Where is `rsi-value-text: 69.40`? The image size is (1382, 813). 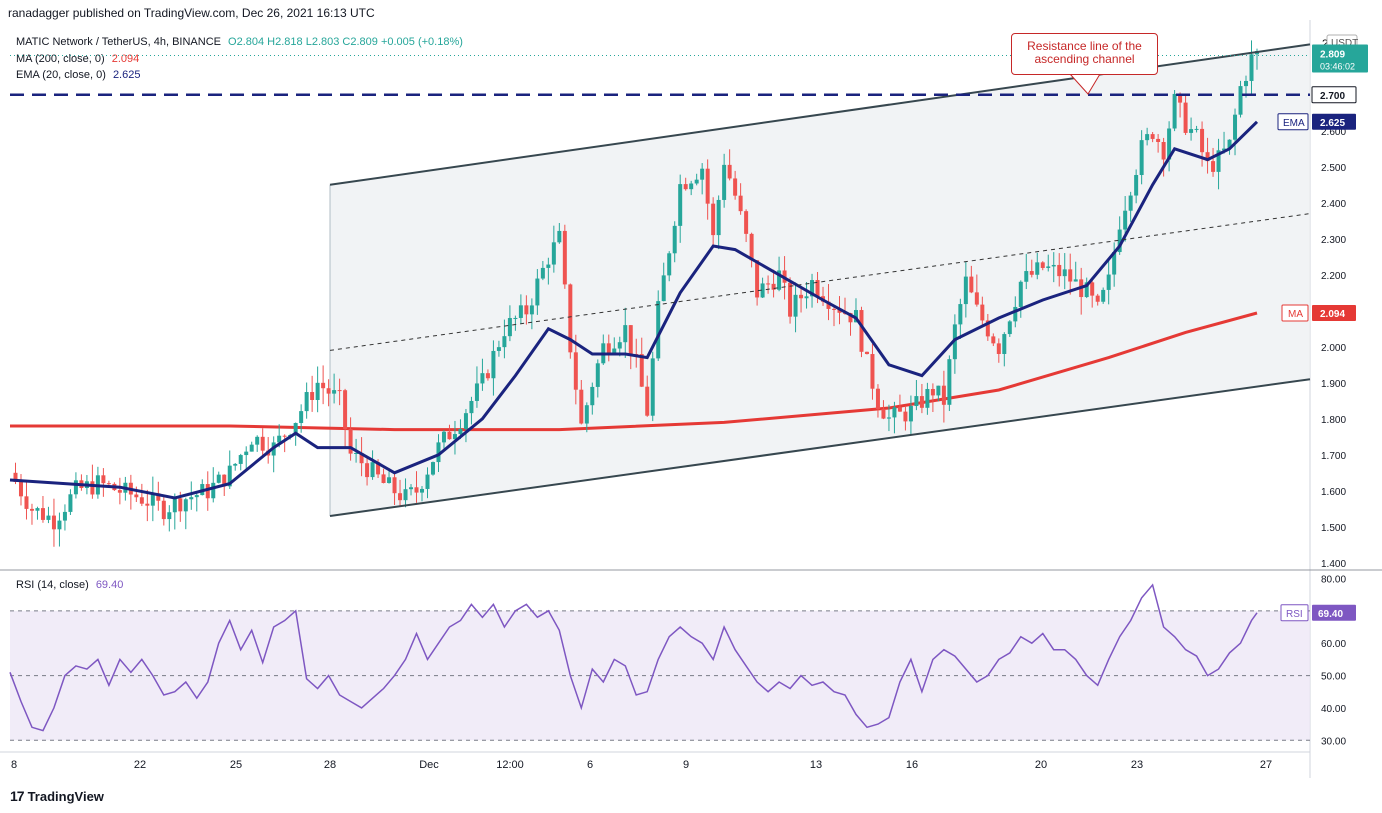
rsi-value-text: 69.40 is located at coordinates (1330, 614).